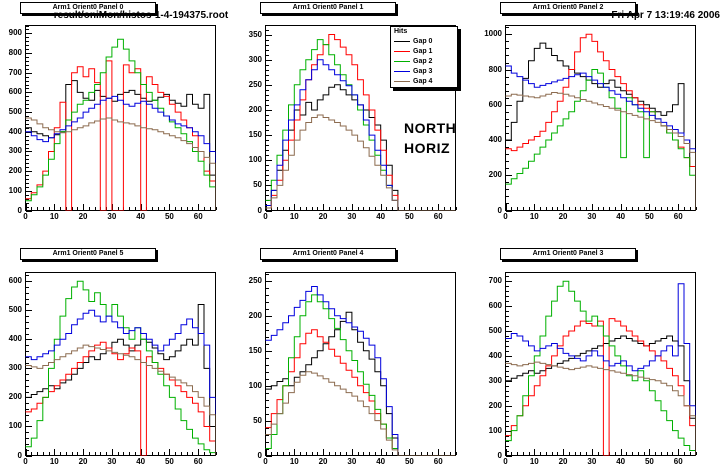 The height and width of the screenshot is (469, 721). I want to click on legend-entry-gap-0: Gap 0, so click(424, 41).